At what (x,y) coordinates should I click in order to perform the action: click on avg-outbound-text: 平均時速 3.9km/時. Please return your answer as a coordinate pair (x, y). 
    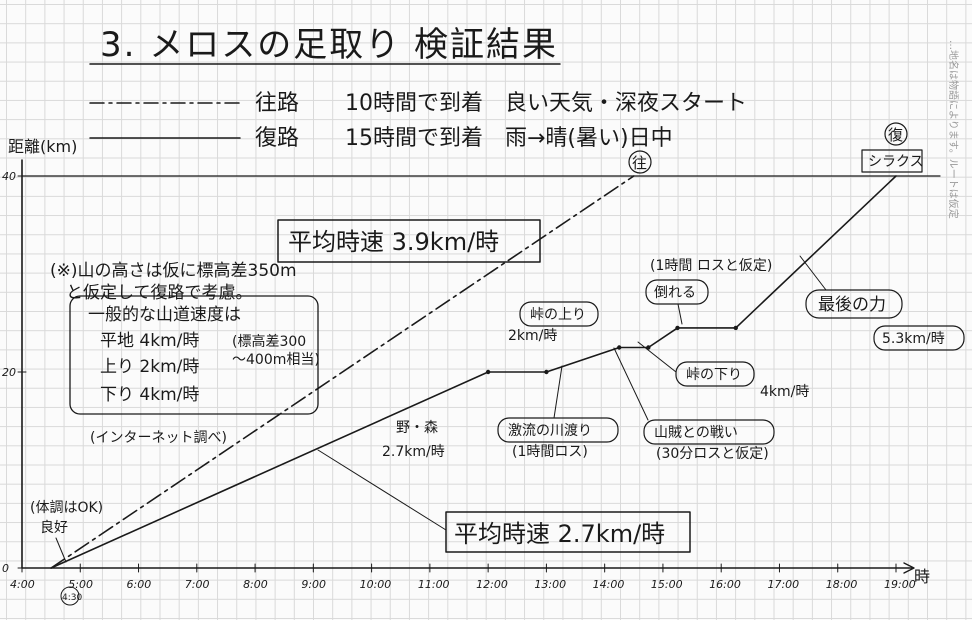
    Looking at the image, I should click on (393, 242).